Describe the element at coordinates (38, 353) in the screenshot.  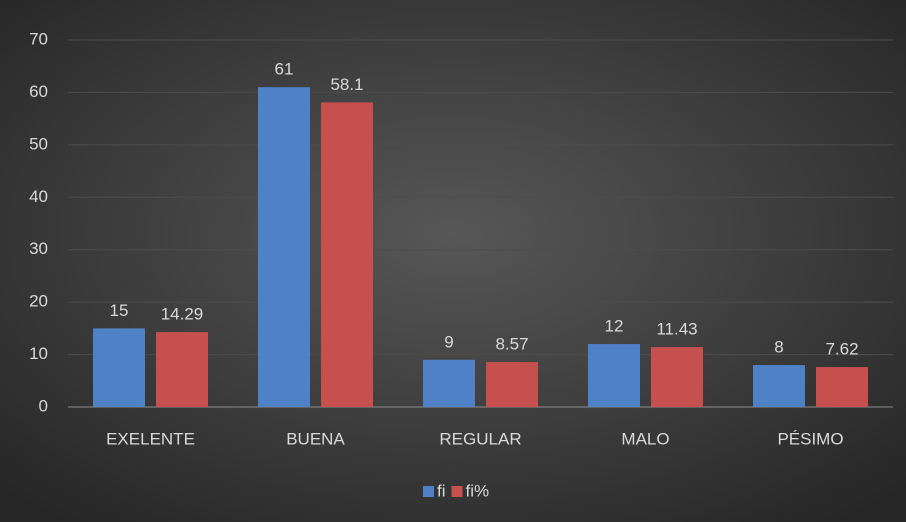
I see `y-tick-label: 10` at that location.